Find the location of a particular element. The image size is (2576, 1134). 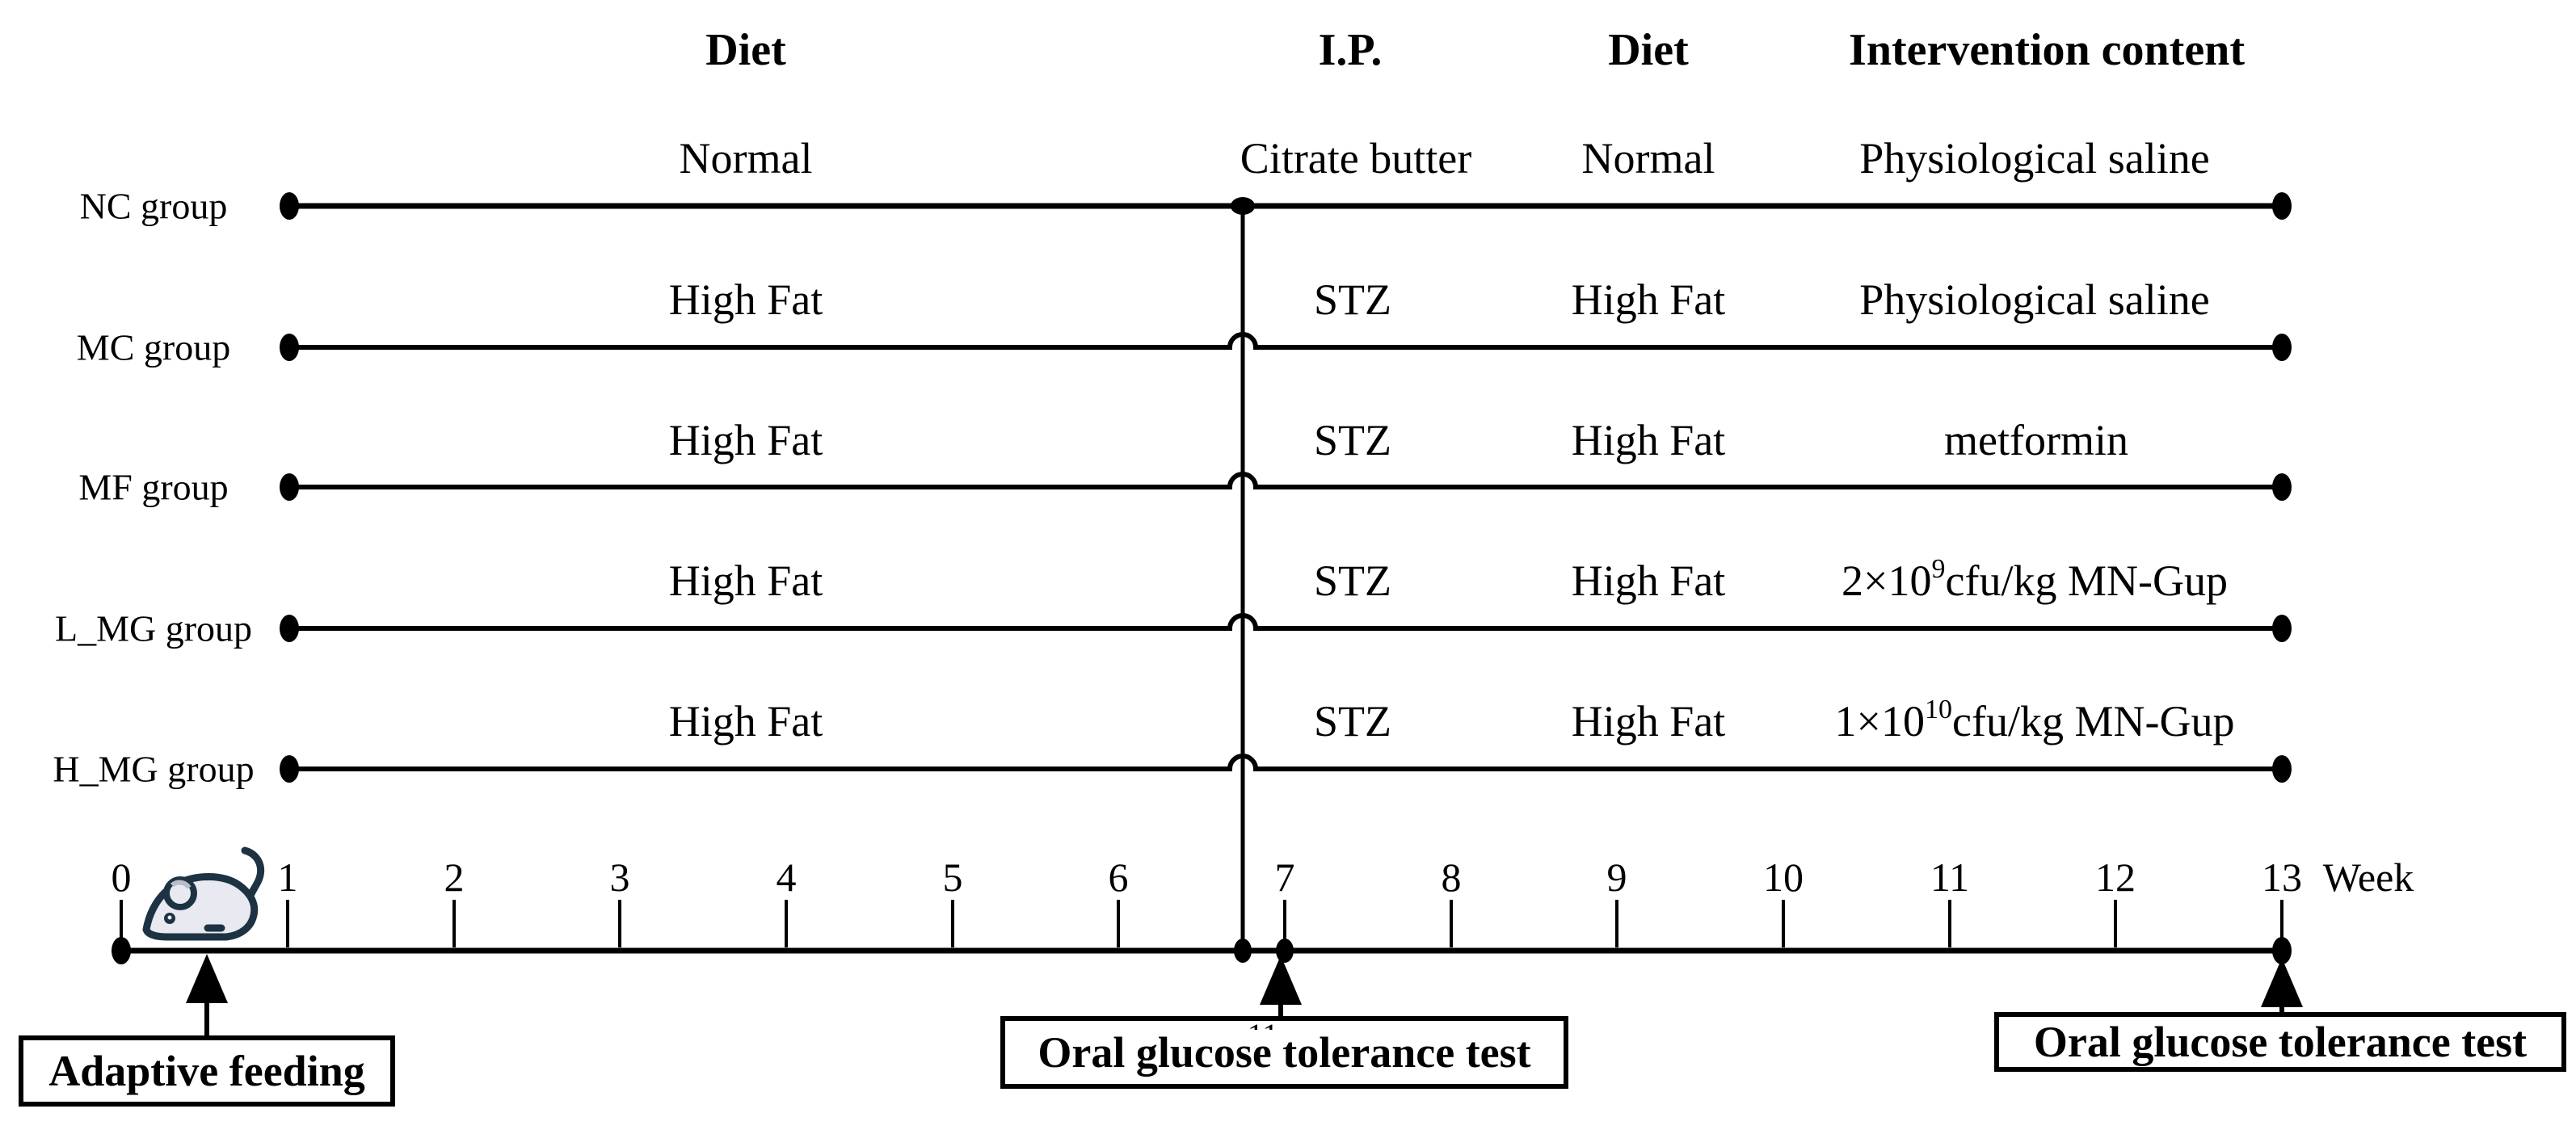

lmg-intervention: 2×109cfu/kg MN-Gup is located at coordinates (2035, 580).